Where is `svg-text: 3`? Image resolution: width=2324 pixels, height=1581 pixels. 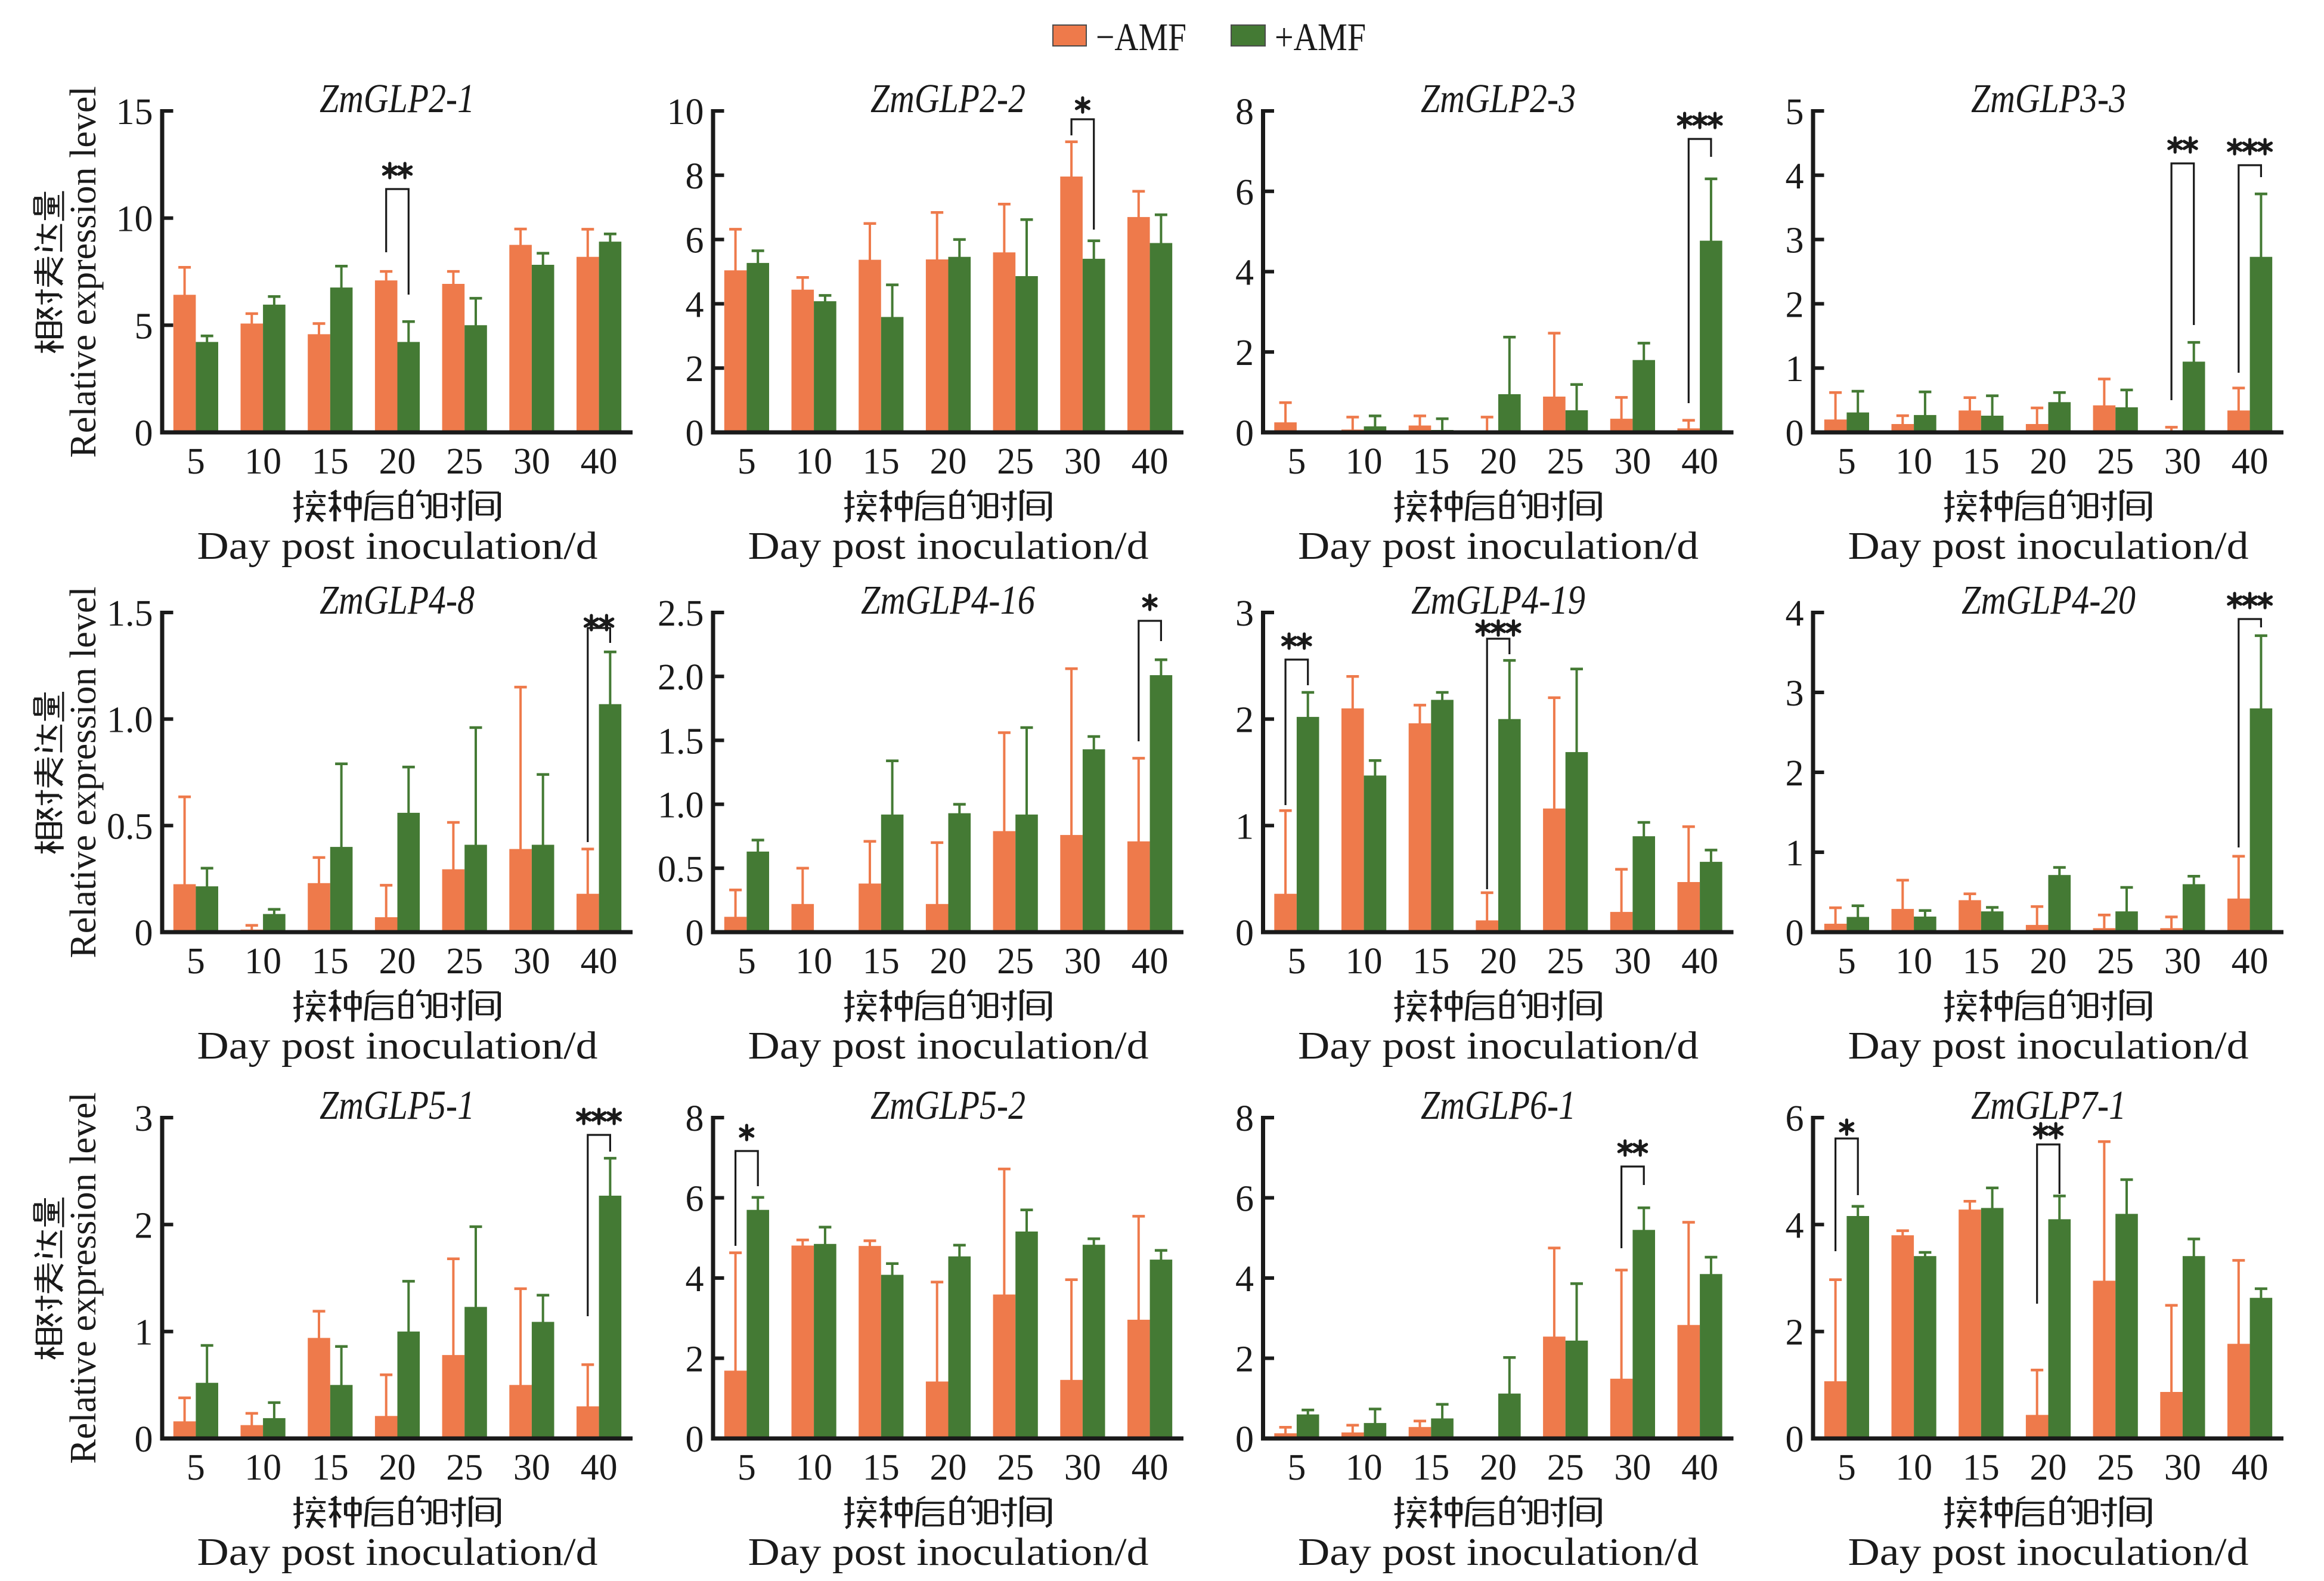 svg-text: 3 is located at coordinates (144, 1119).